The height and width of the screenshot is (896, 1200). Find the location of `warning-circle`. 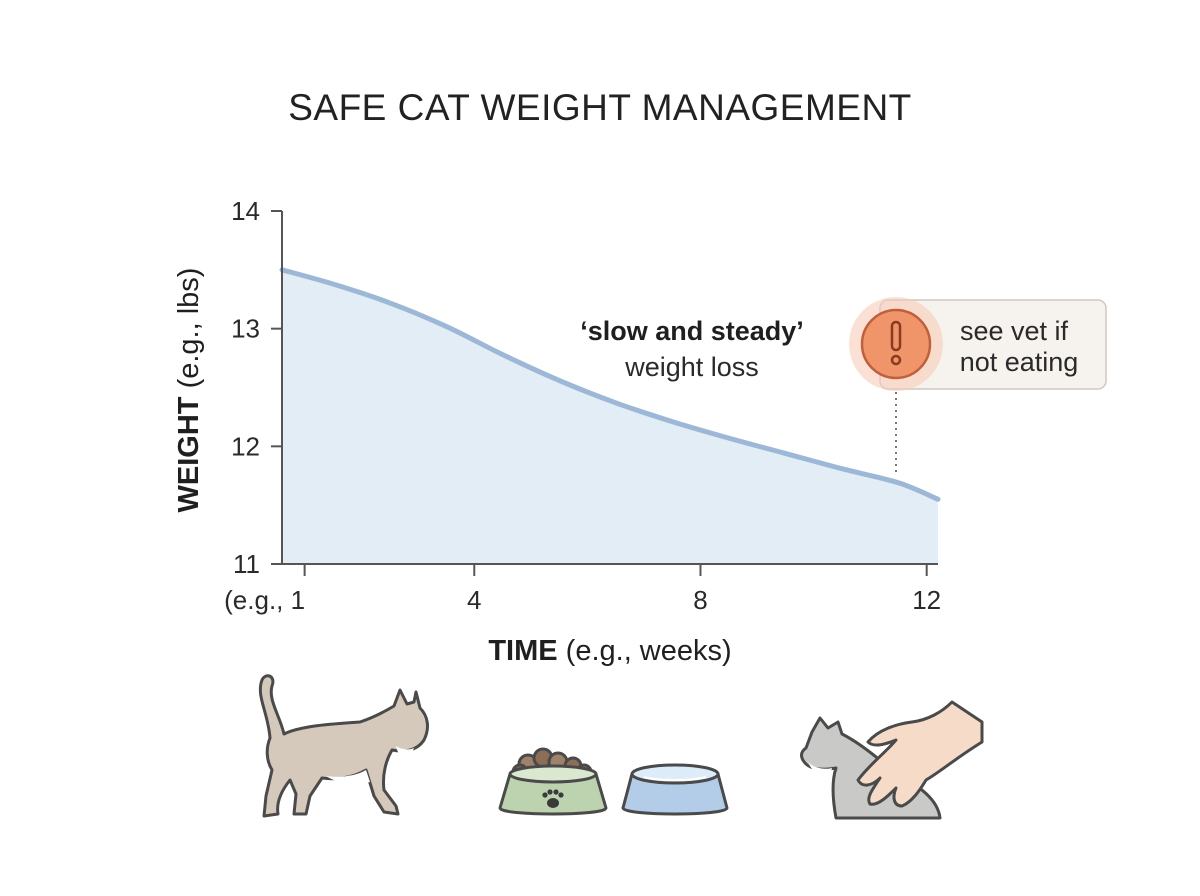

warning-circle is located at coordinates (896, 344).